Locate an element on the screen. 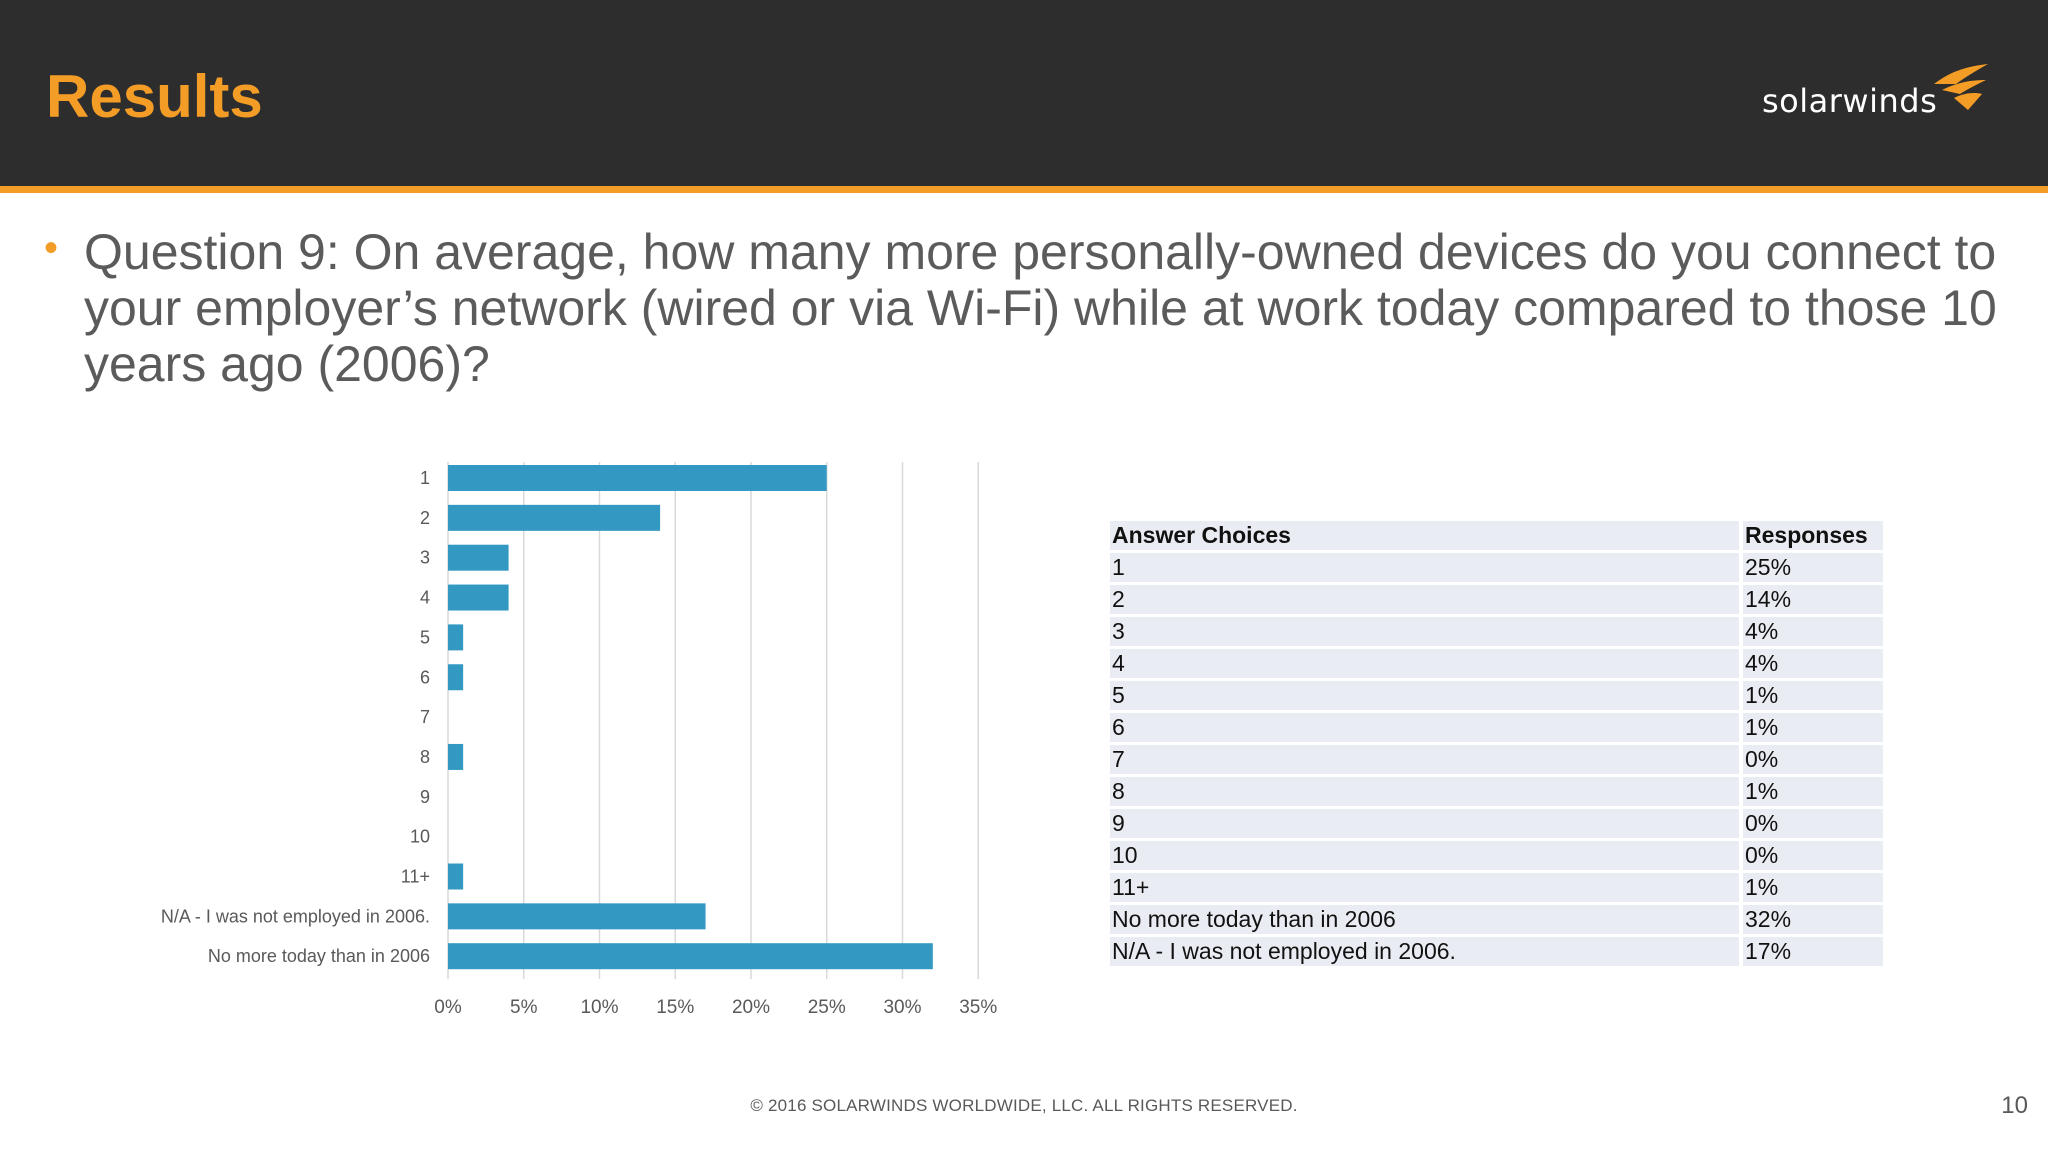 Image resolution: width=2048 pixels, height=1152 pixels. answer-choice-cell: 6 is located at coordinates (1426, 727).